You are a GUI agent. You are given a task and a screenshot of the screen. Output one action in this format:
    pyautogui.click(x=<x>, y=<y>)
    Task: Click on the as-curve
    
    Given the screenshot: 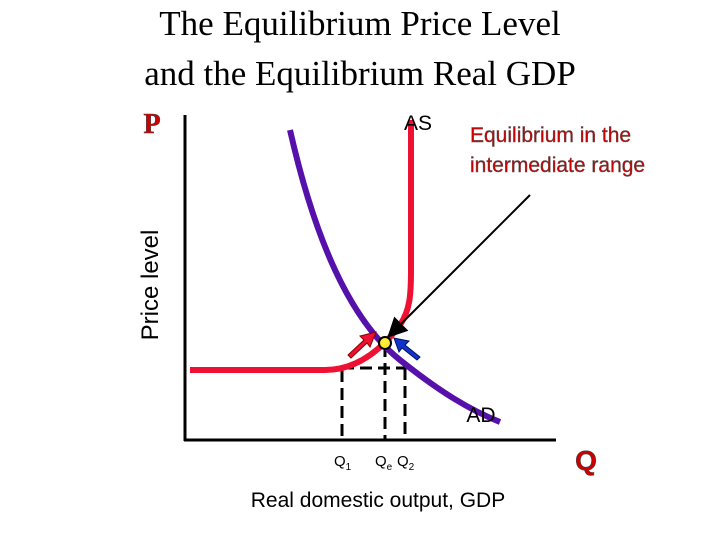 What is the action you would take?
    pyautogui.click(x=302, y=246)
    